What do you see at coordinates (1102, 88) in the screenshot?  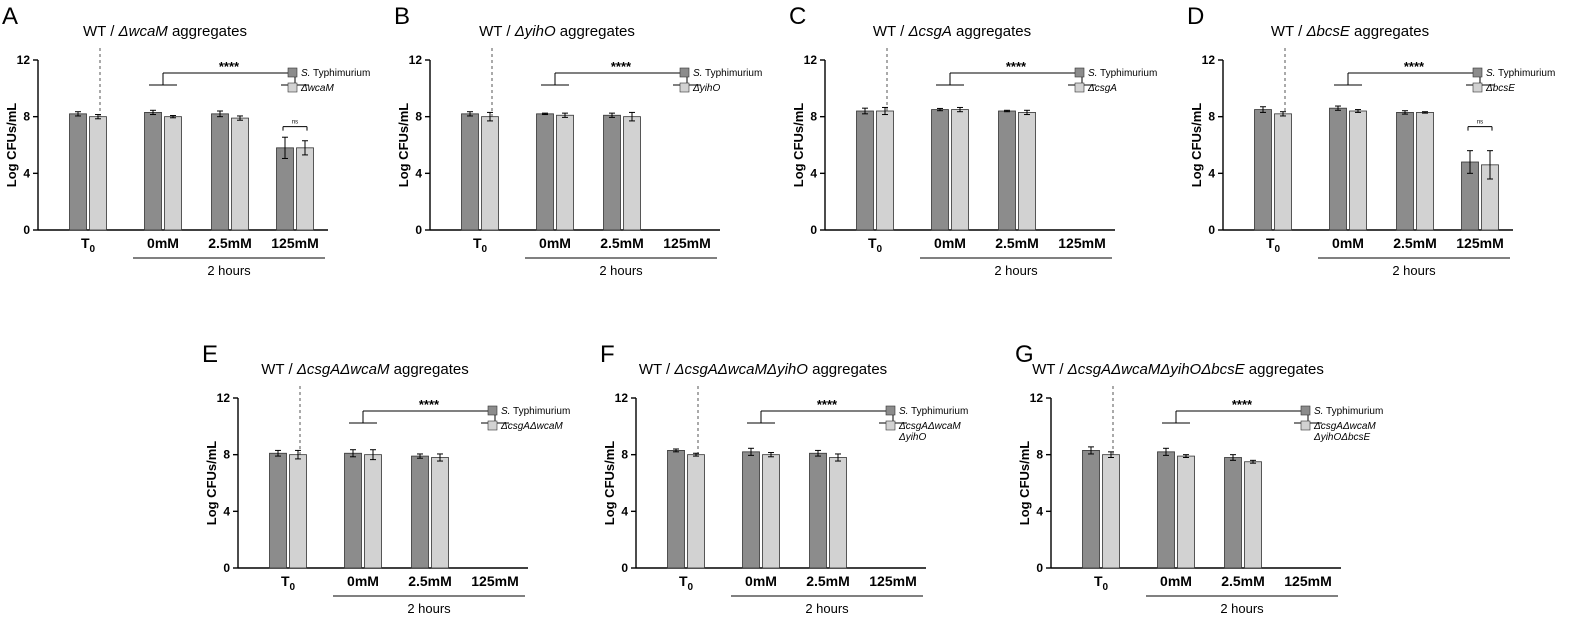 I see `legend-label: ΔcsgA` at bounding box center [1102, 88].